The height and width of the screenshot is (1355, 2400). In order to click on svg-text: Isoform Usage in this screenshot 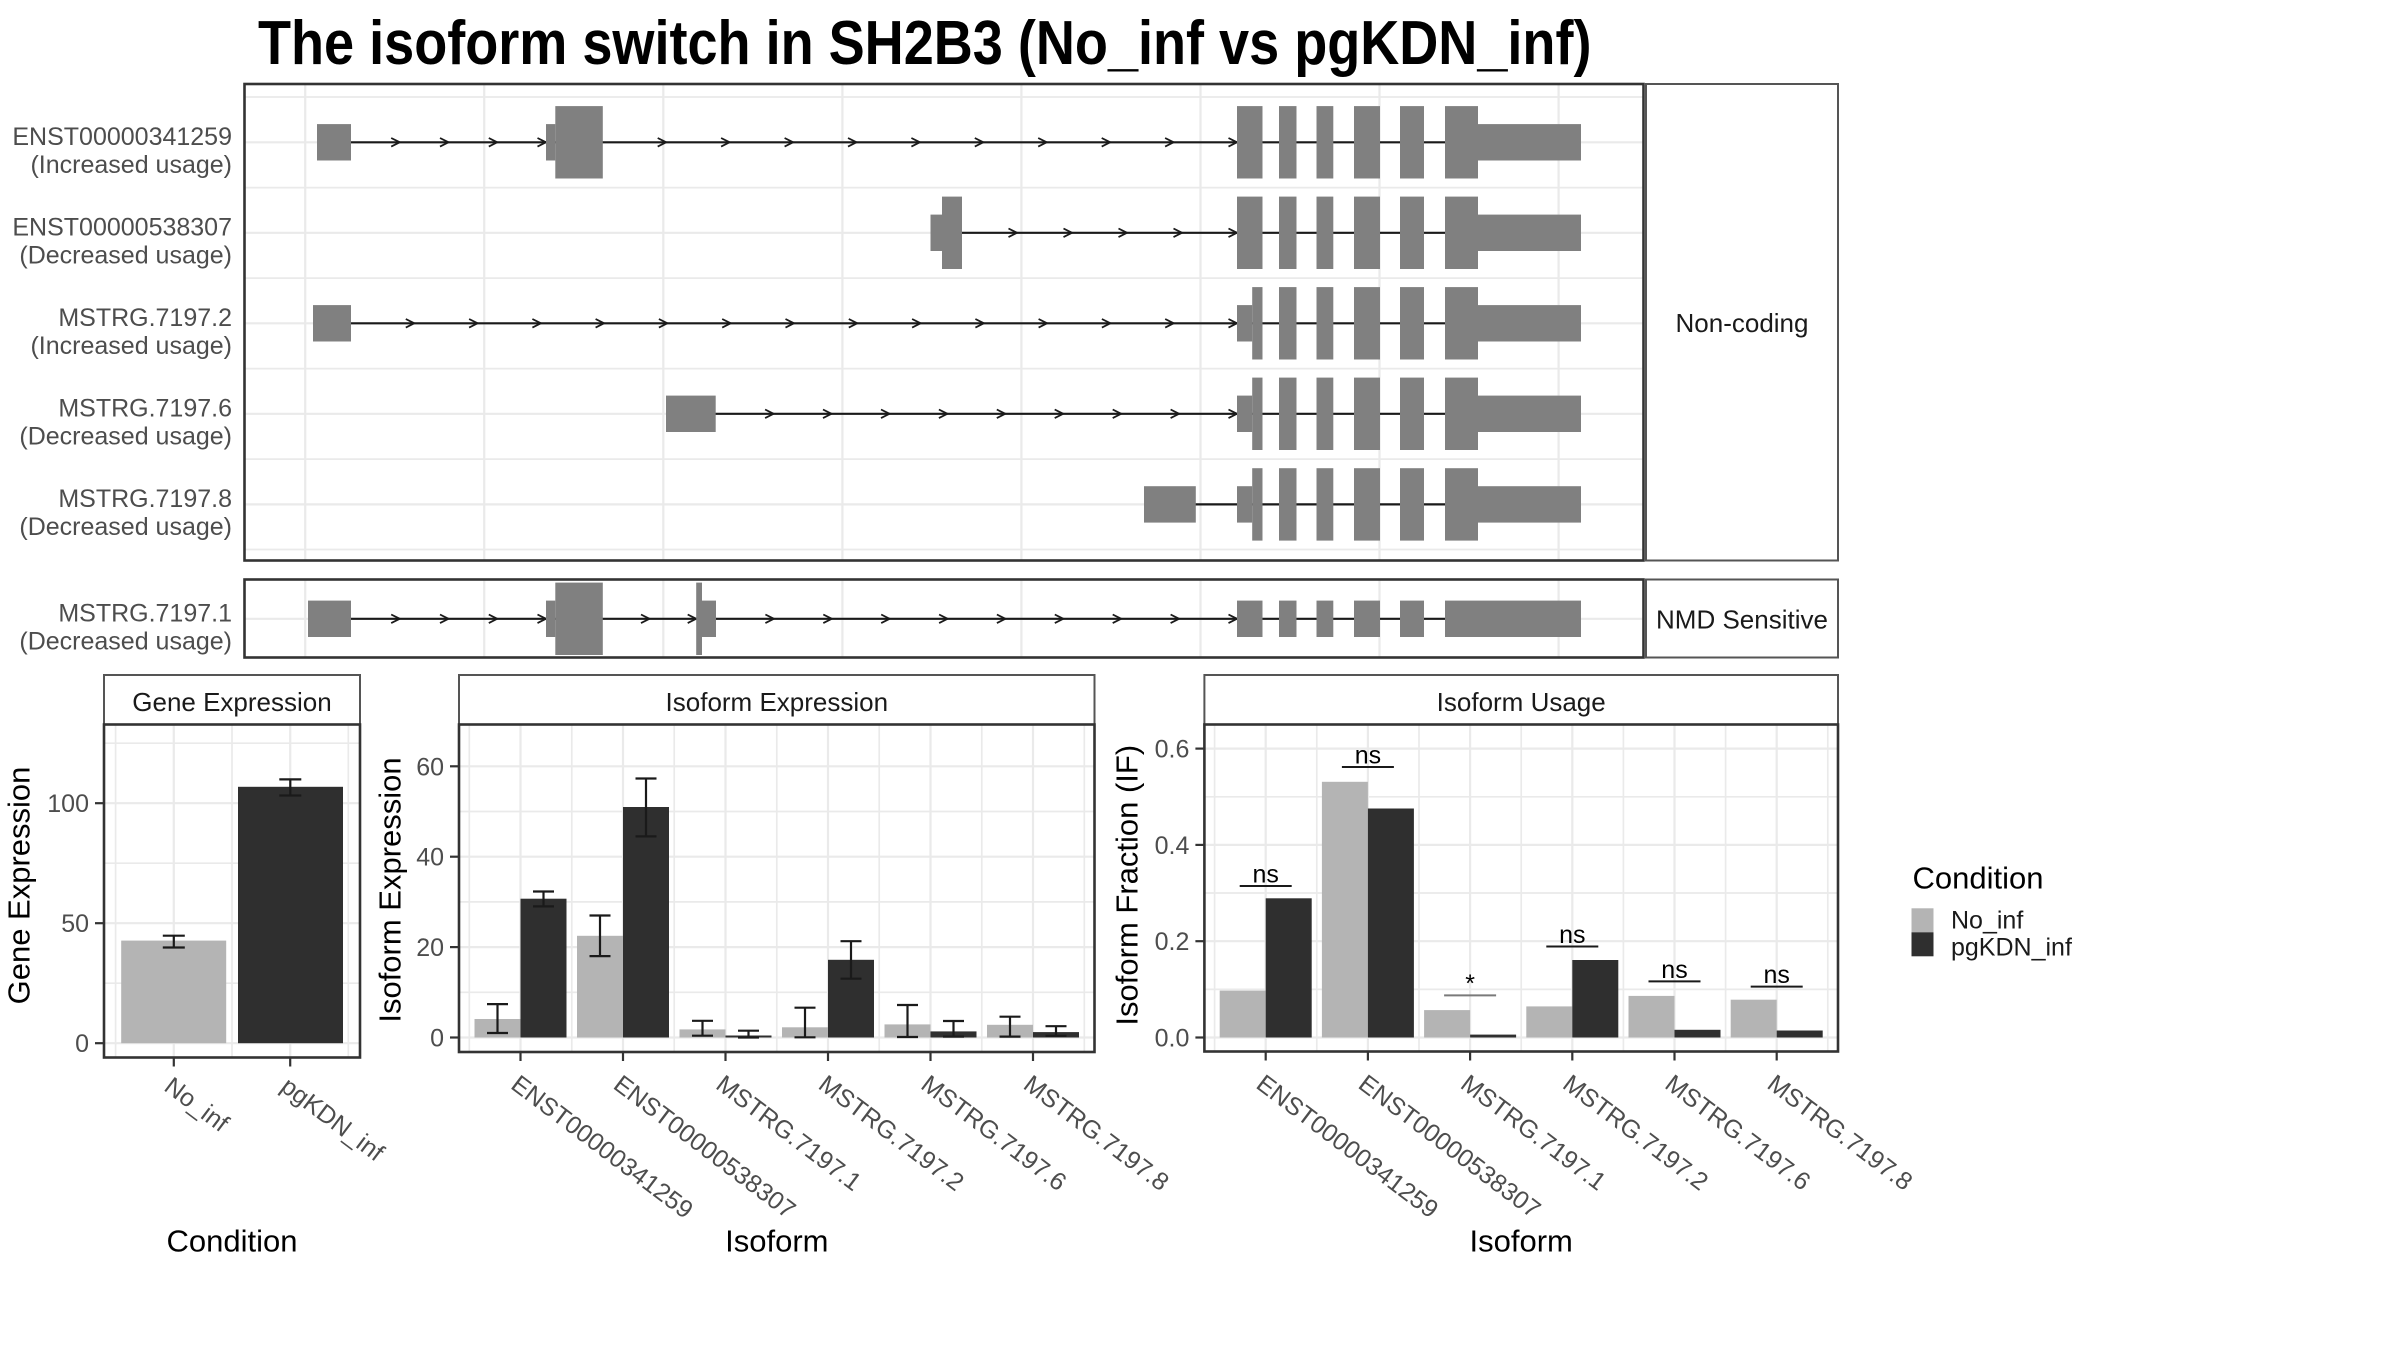, I will do `click(1521, 702)`.